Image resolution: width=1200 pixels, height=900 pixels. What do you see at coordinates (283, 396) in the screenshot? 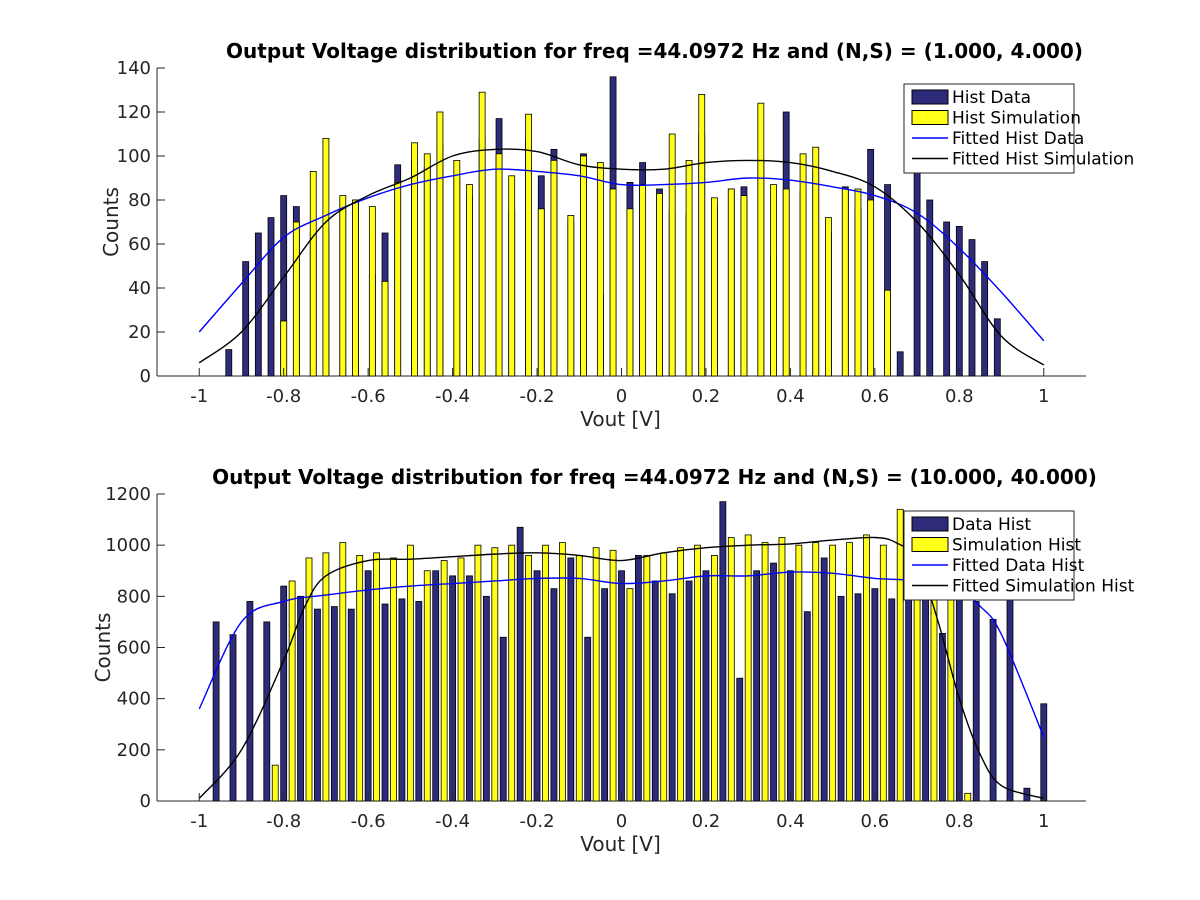
I see `chart-1-x-tick-label: -0.8` at bounding box center [283, 396].